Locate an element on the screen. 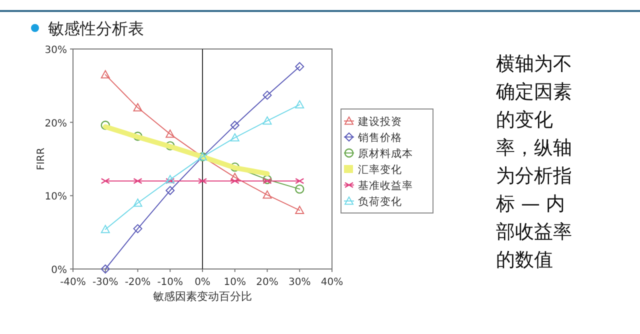 Image resolution: width=640 pixels, height=334 pixels. x-tick-label: 40% is located at coordinates (332, 282).